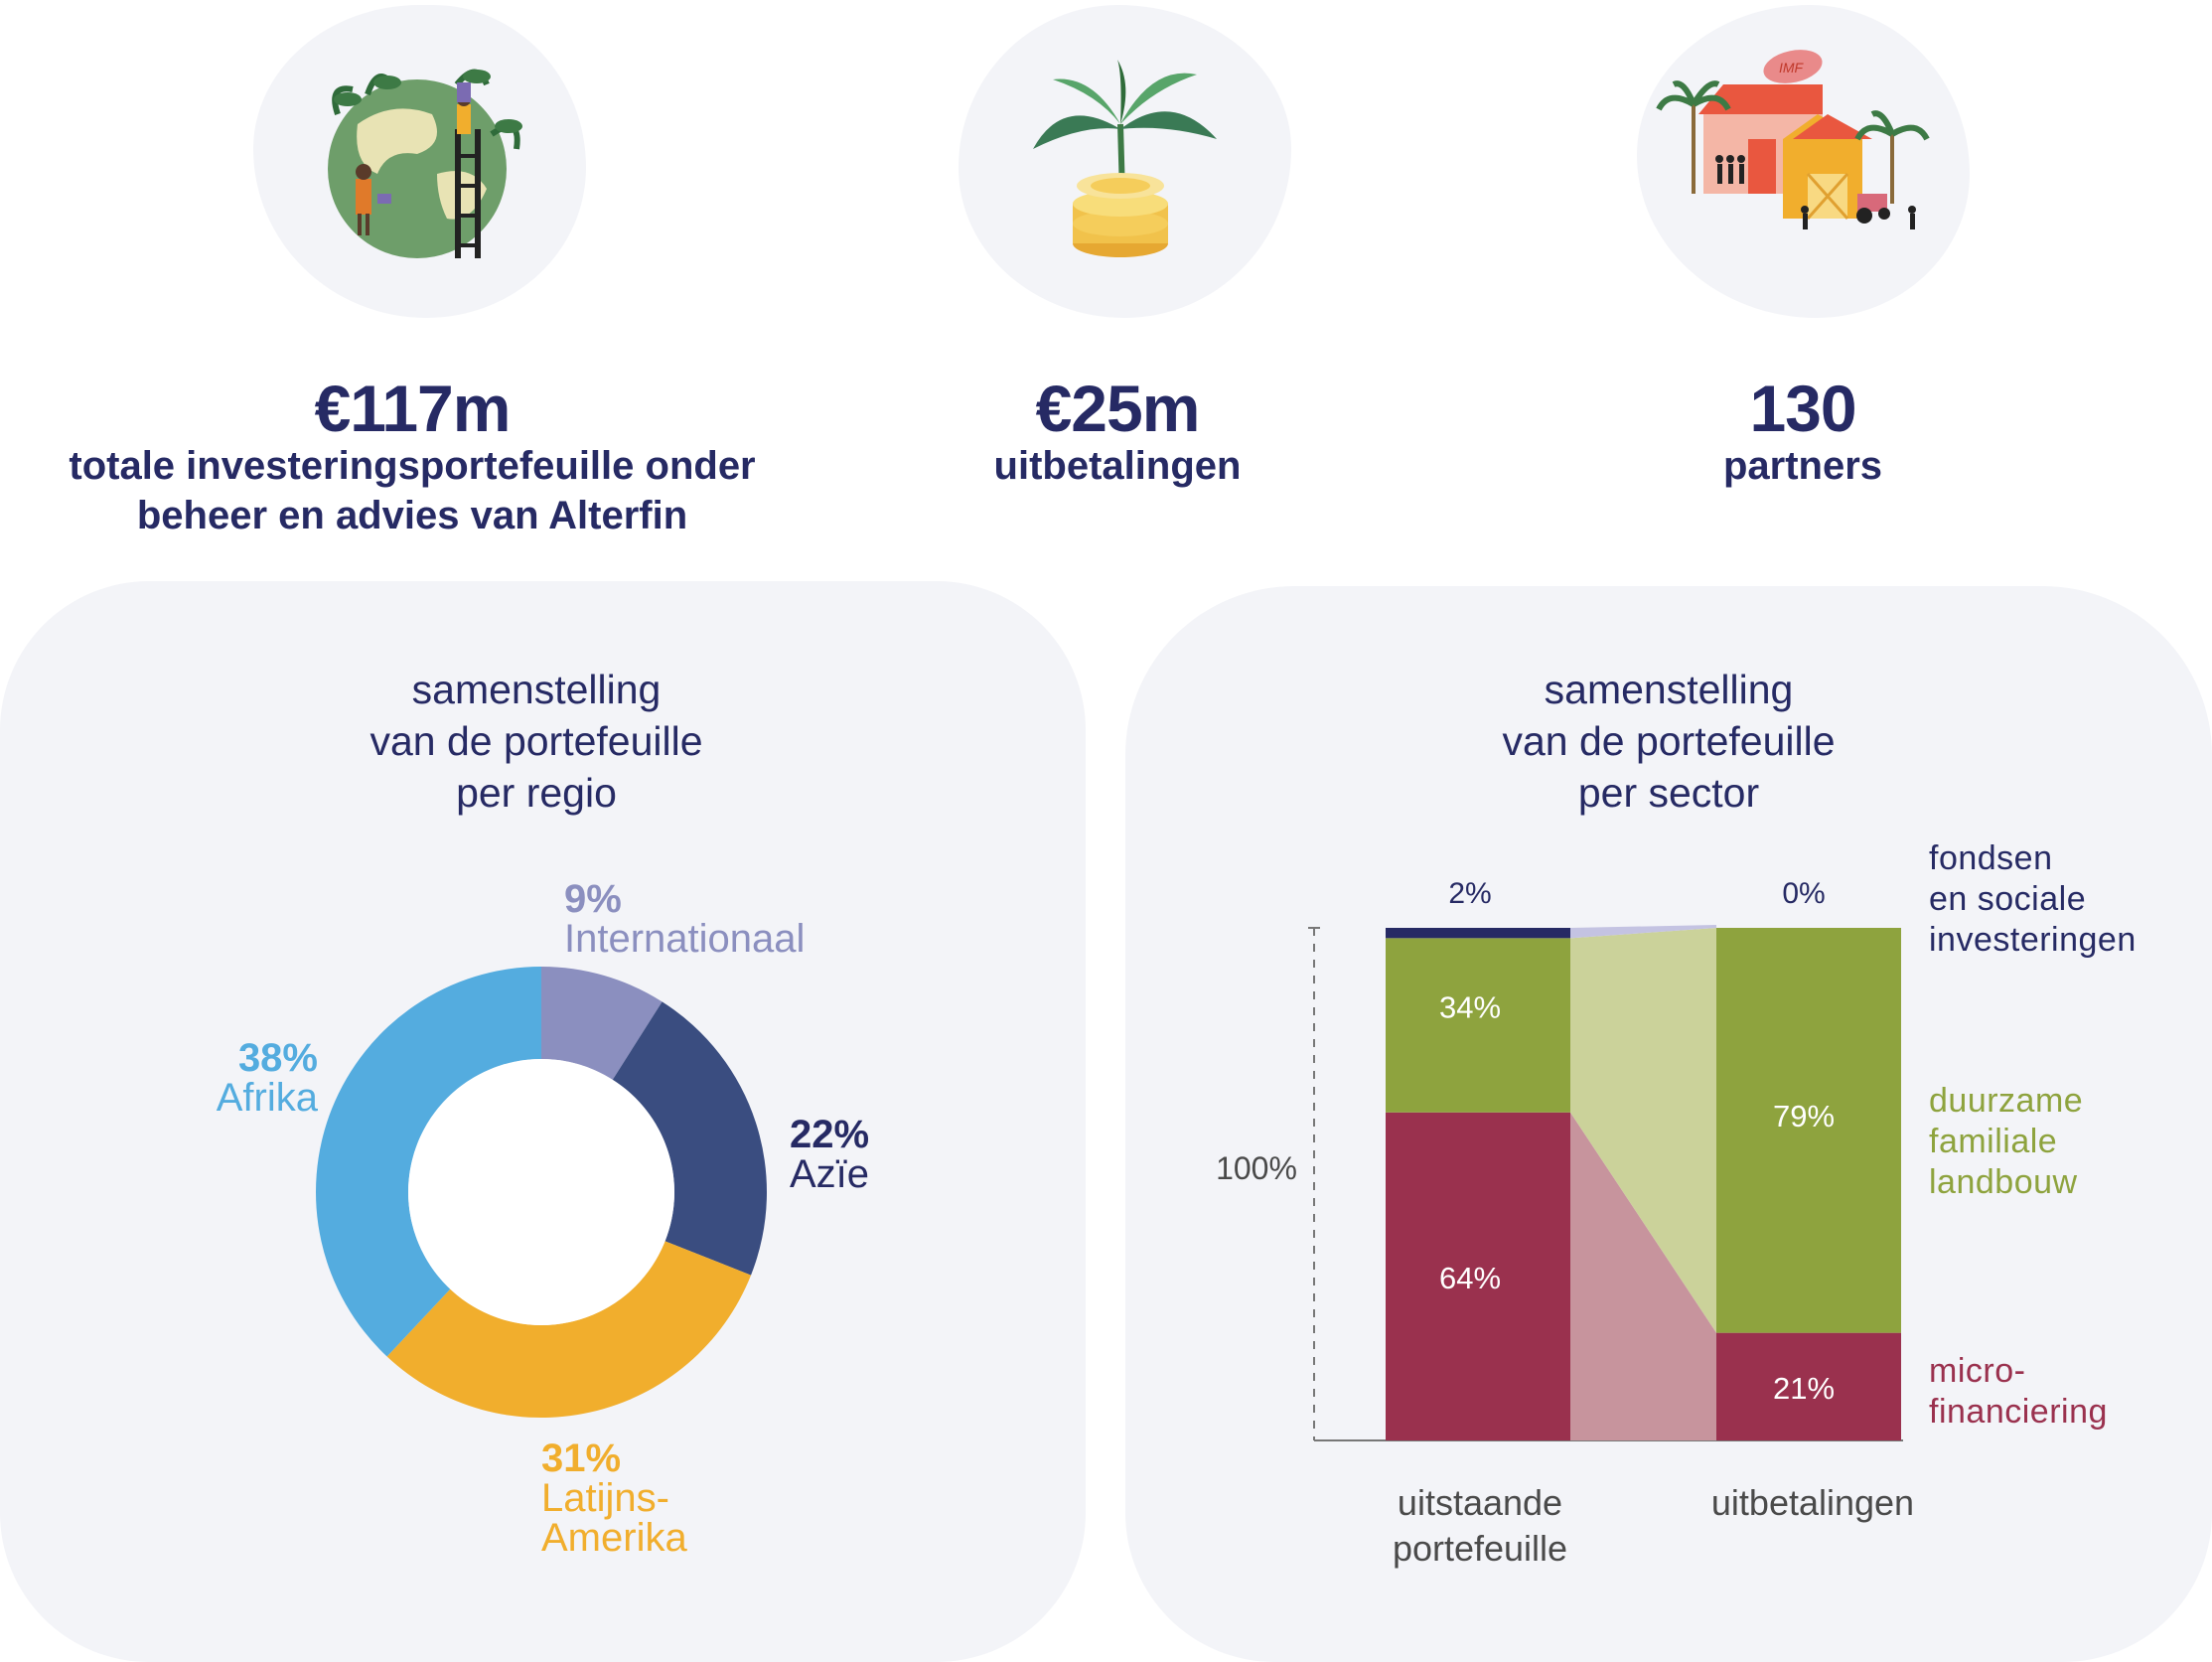 Image resolution: width=2212 pixels, height=1662 pixels. I want to click on stat-portfolio-value: €117m, so click(413, 408).